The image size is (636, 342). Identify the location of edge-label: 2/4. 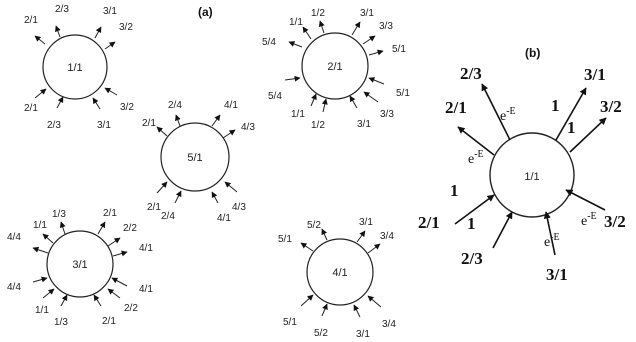
(175, 105).